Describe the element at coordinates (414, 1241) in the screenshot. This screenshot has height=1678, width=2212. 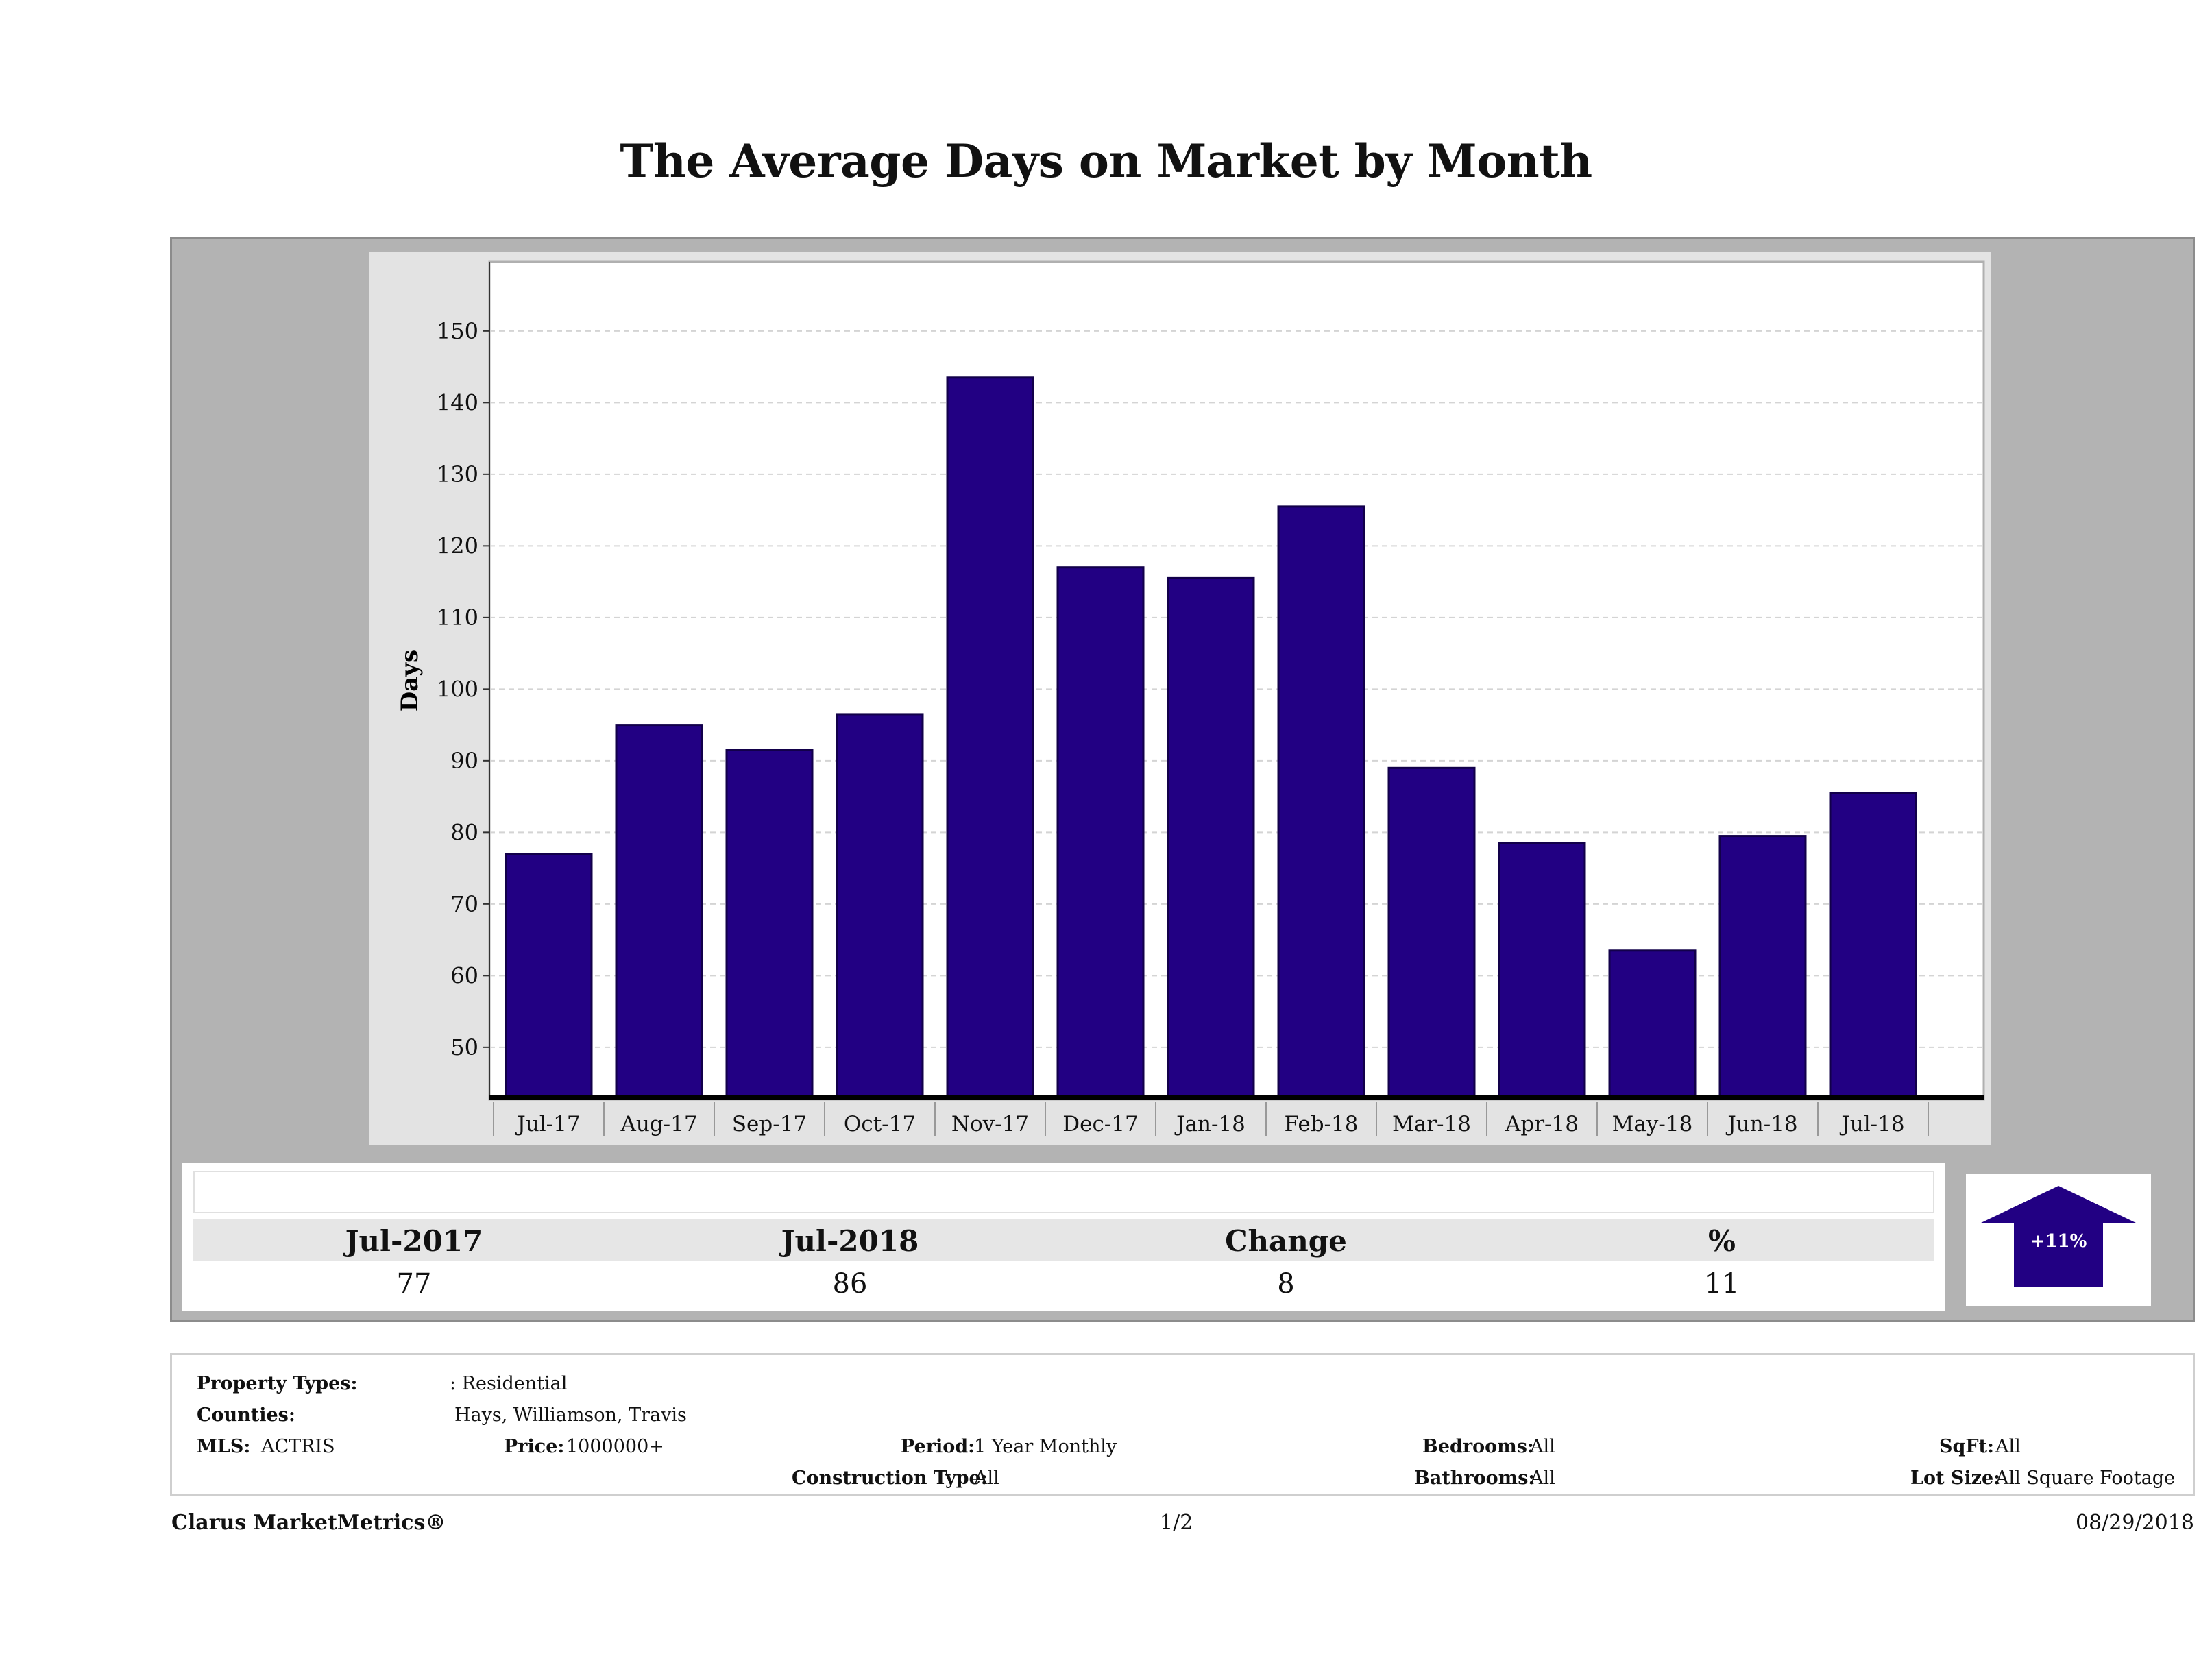
I see `header-start-period: Jul-2017` at that location.